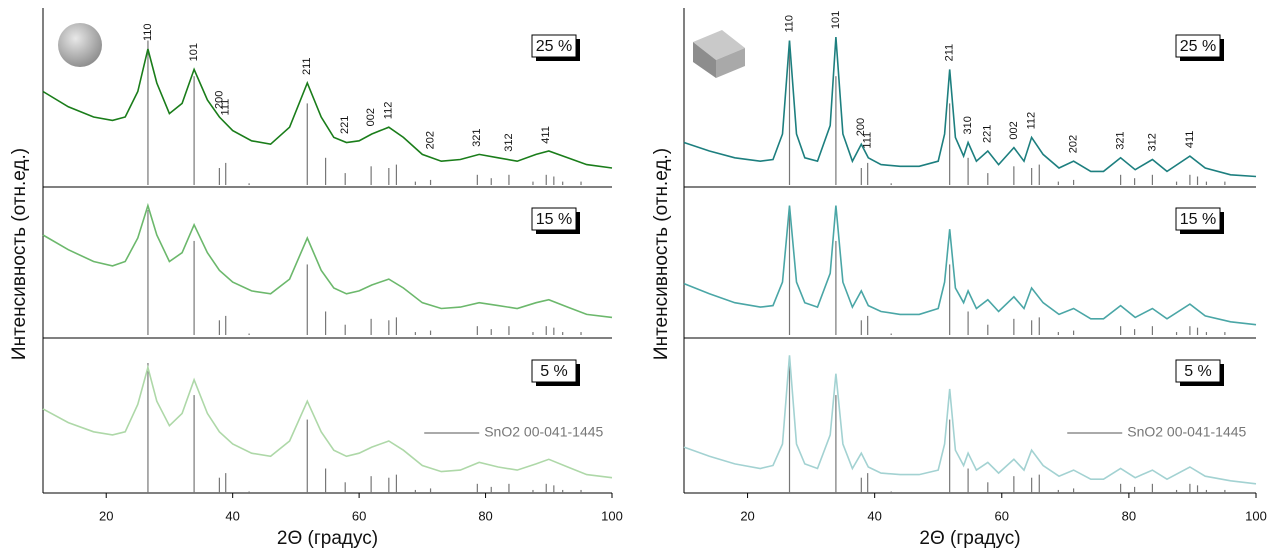 Image resolution: width=1272 pixels, height=549 pixels. Describe the element at coordinates (80, 45) in the screenshot. I see `sphere-icon` at that location.